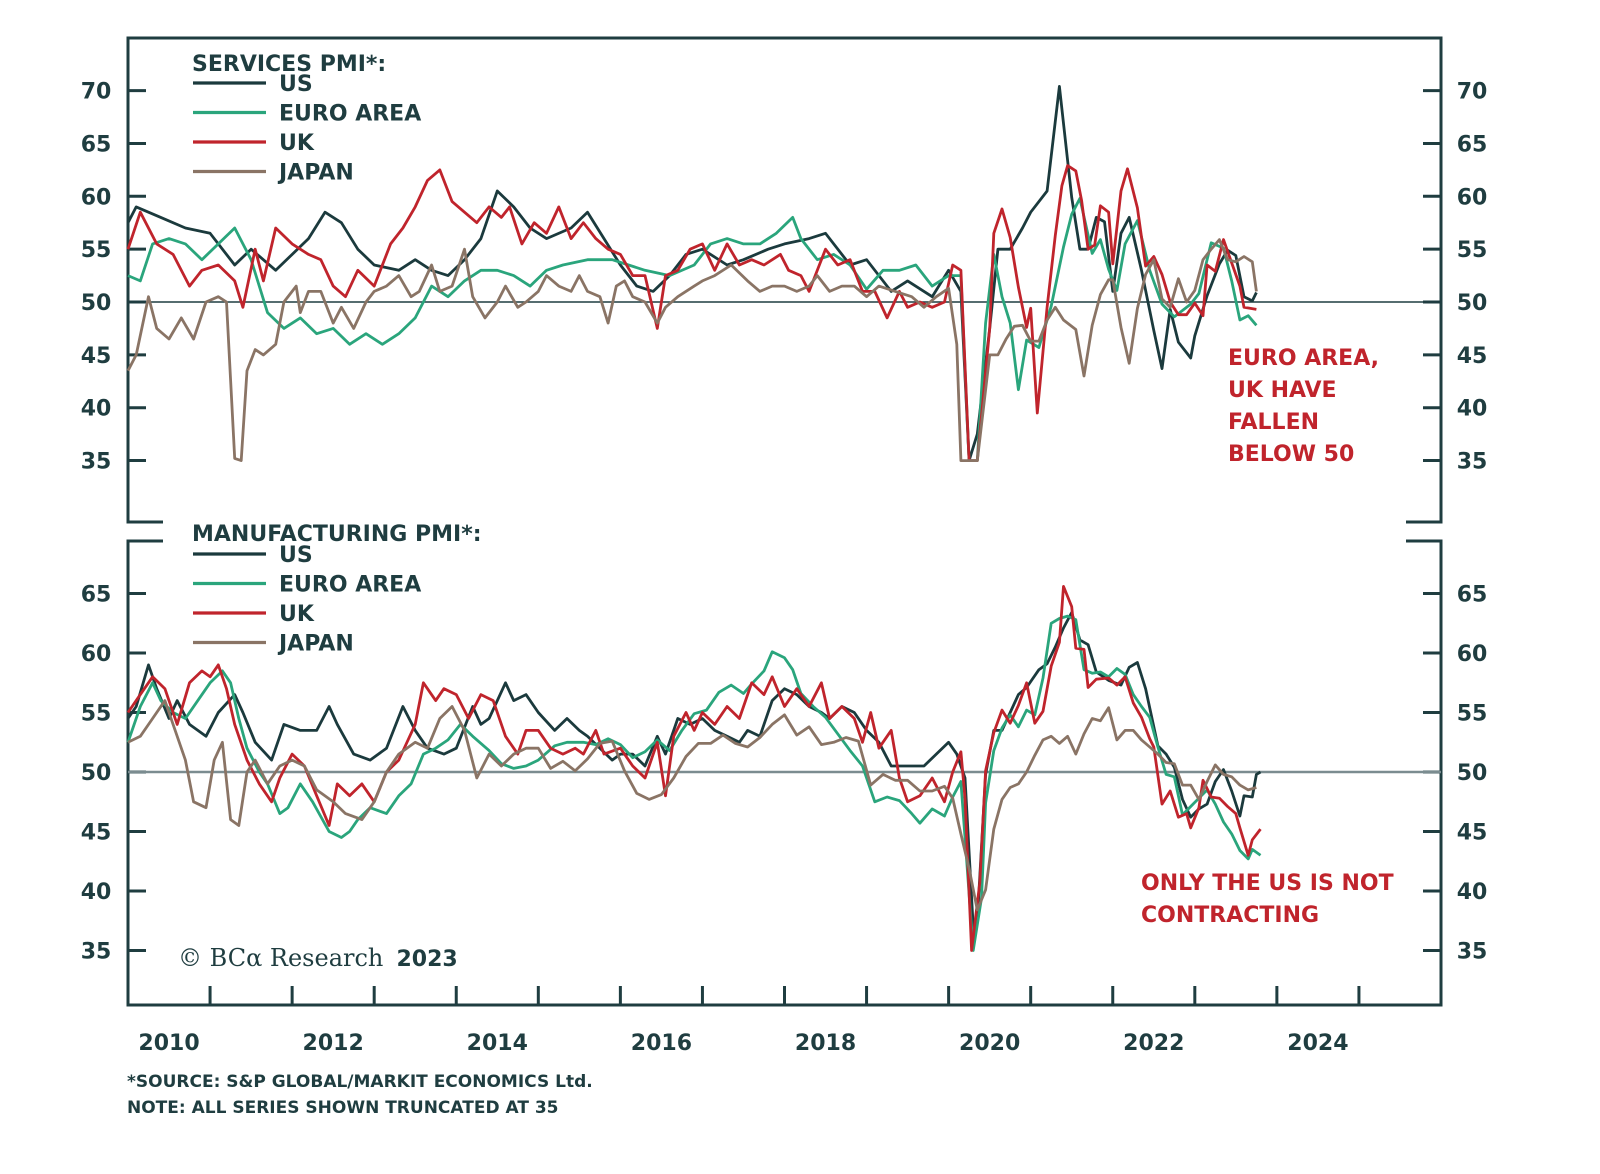 This screenshot has height=1174, width=1600. Describe the element at coordinates (96, 92) in the screenshot. I see `services-ytick-label-left-70: 70` at that location.